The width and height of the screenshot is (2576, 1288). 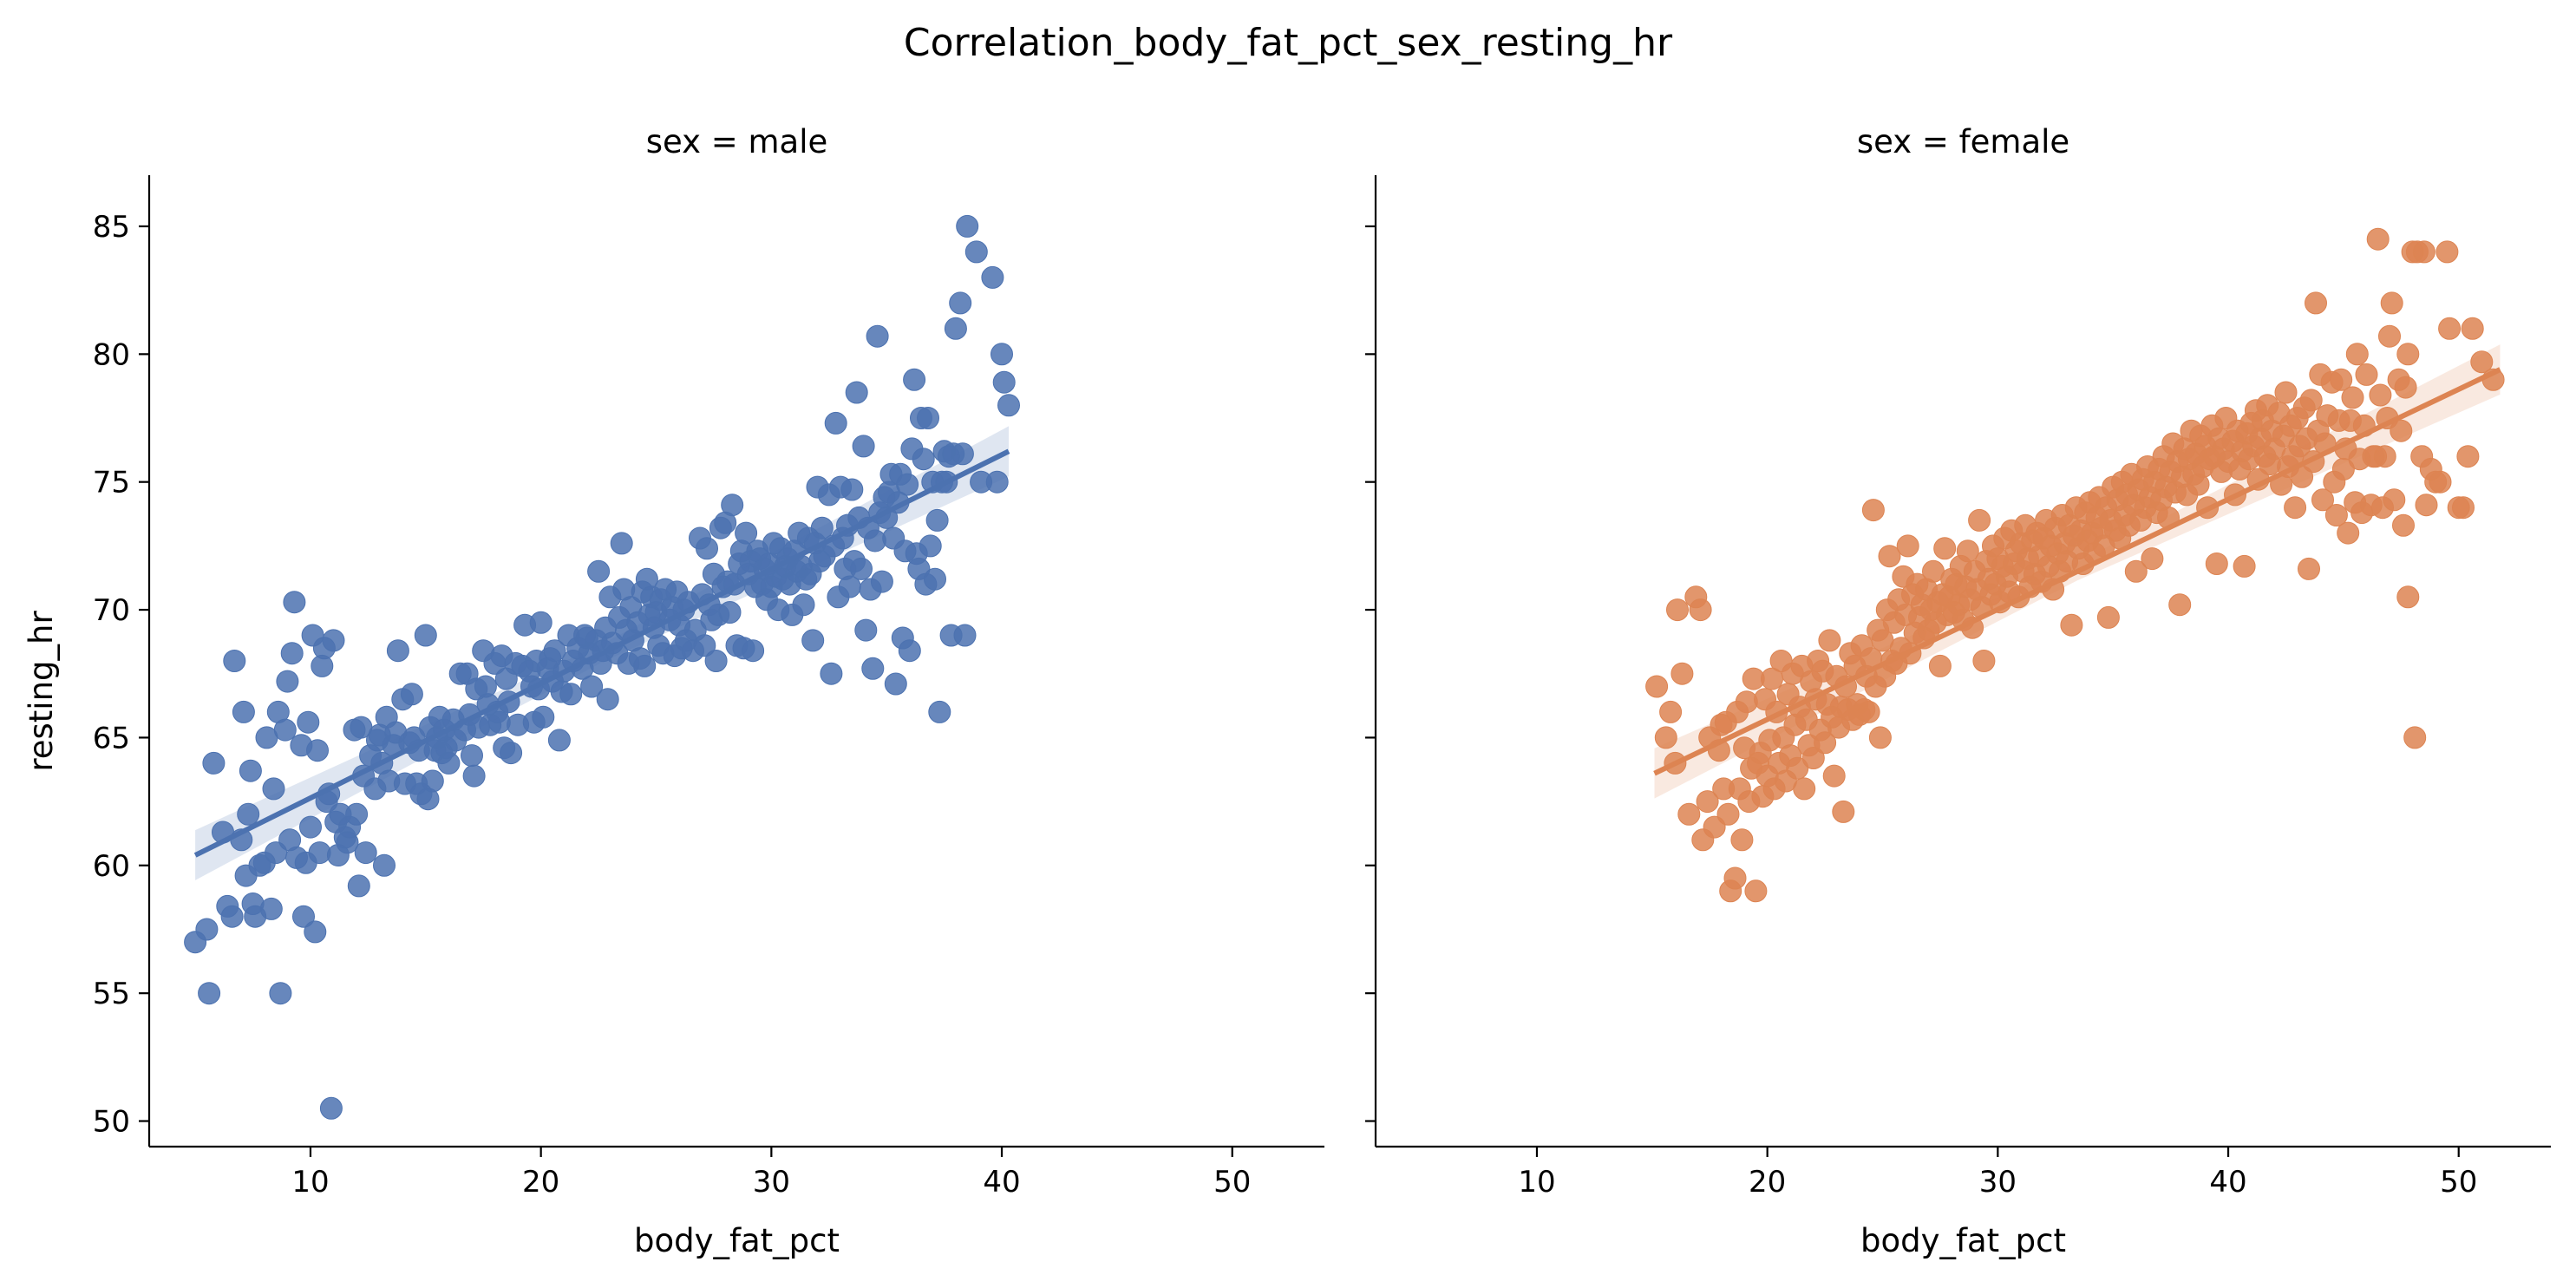 What do you see at coordinates (111, 1122) in the screenshot?
I see `y-tick-label: 50` at bounding box center [111, 1122].